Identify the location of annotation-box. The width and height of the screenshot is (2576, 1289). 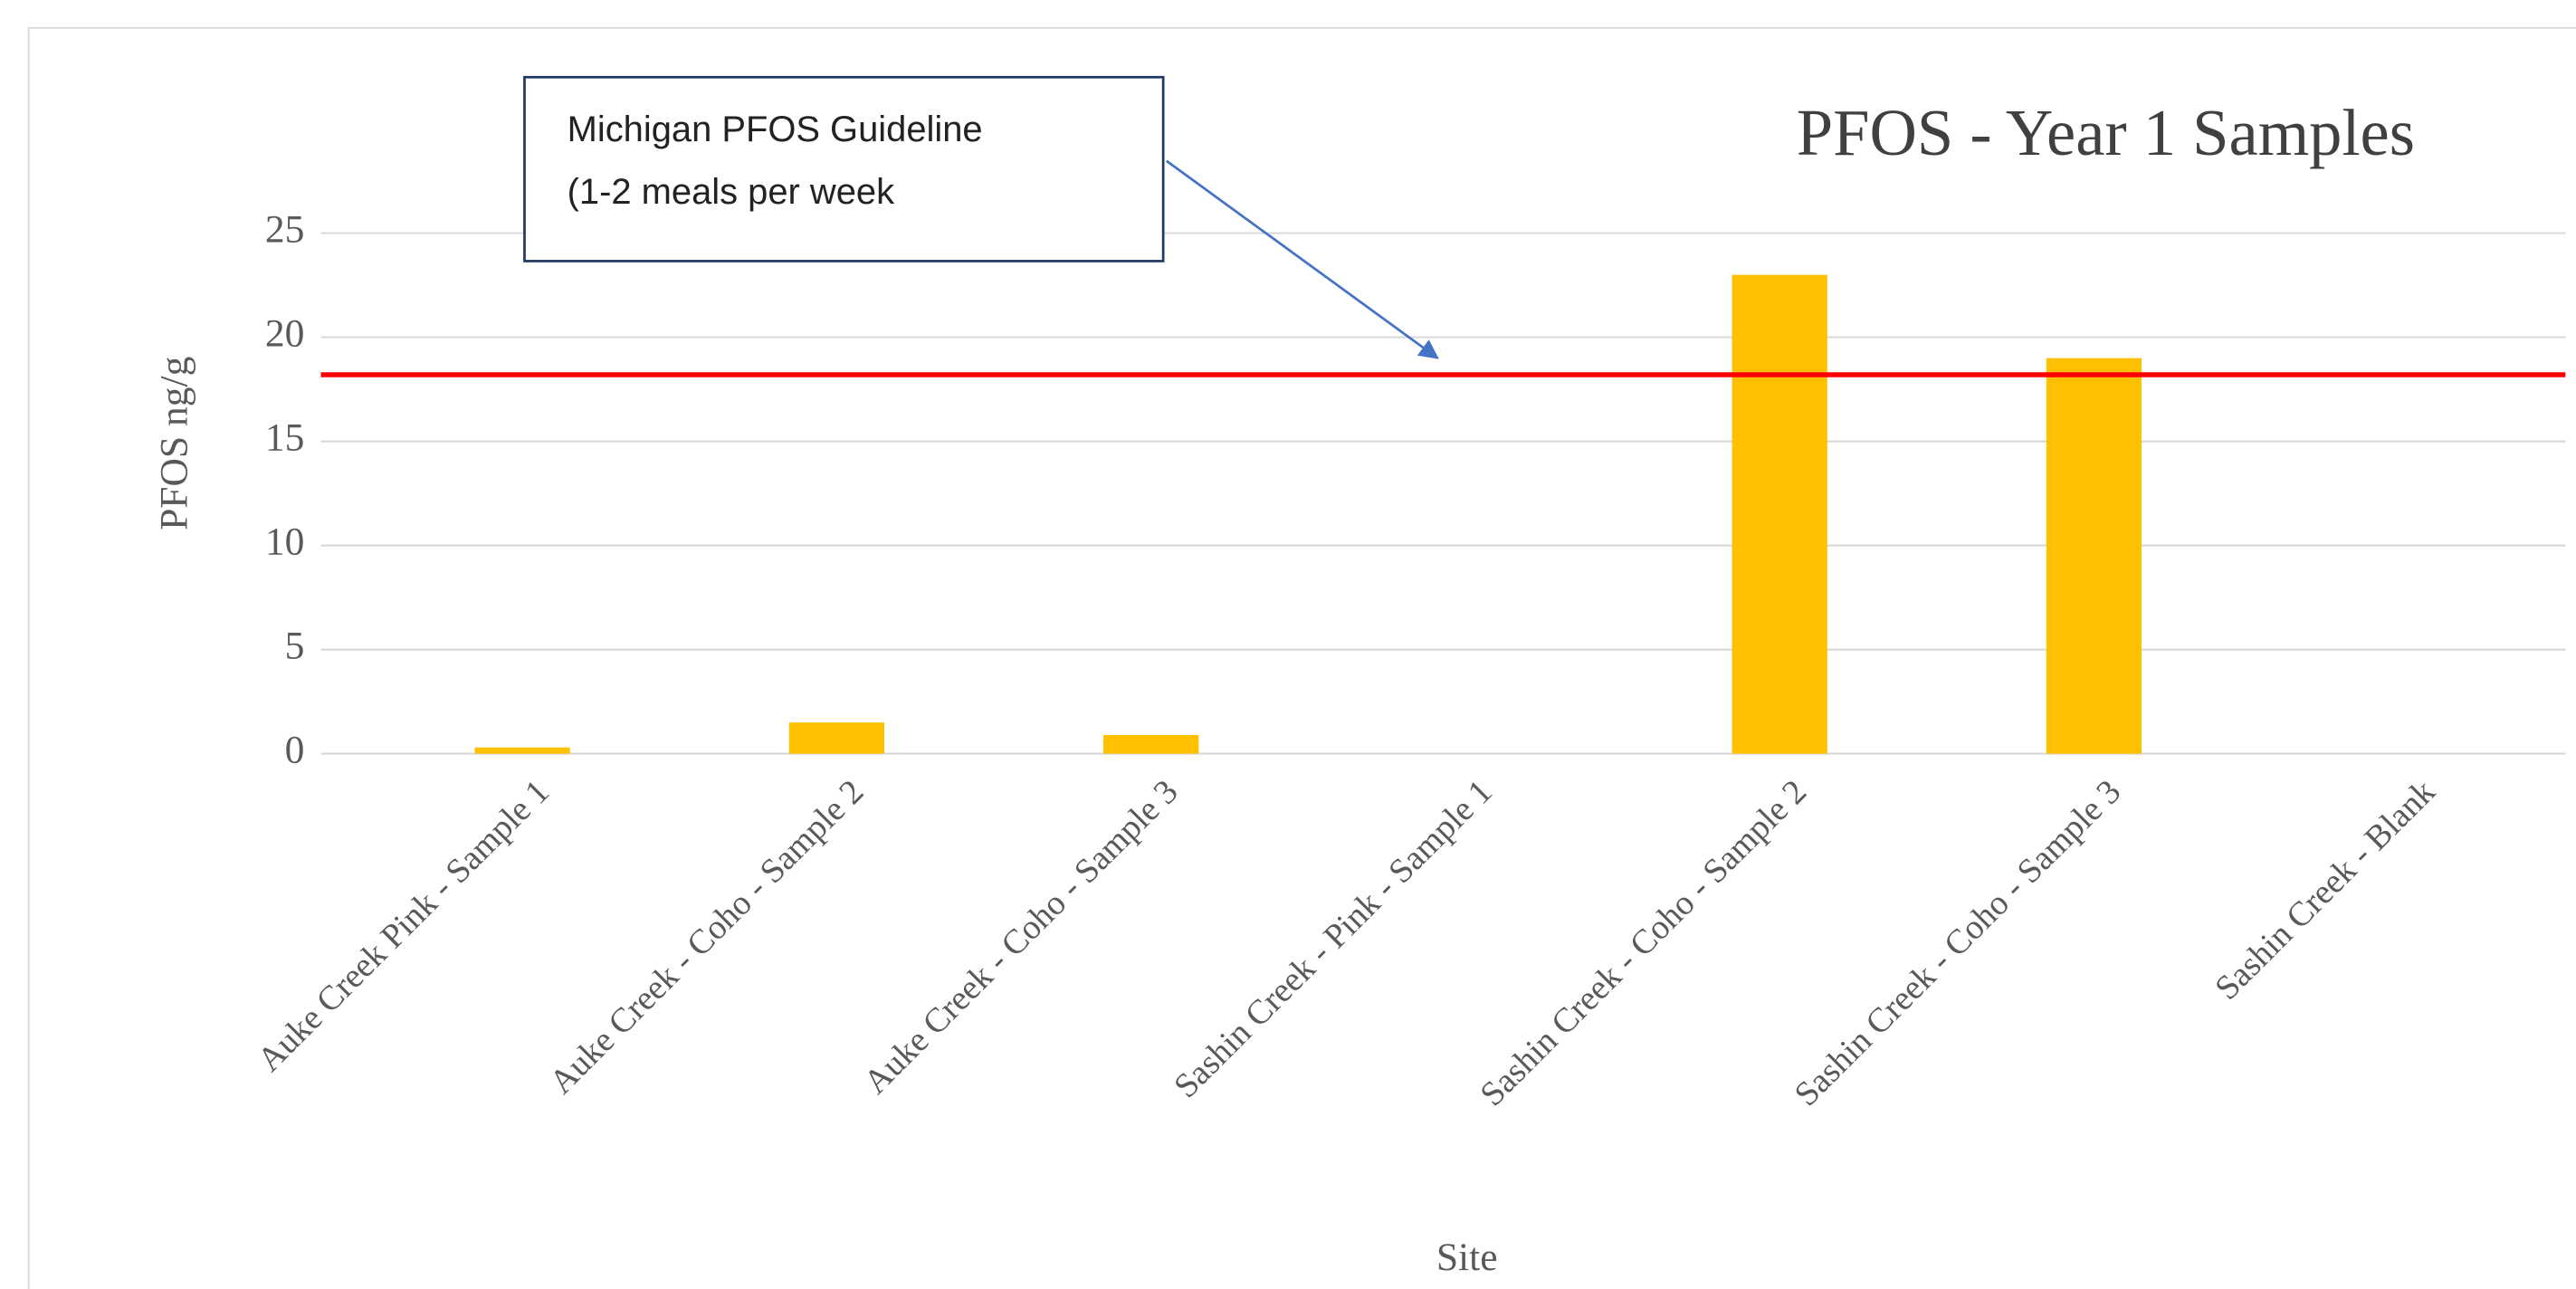
(844, 169).